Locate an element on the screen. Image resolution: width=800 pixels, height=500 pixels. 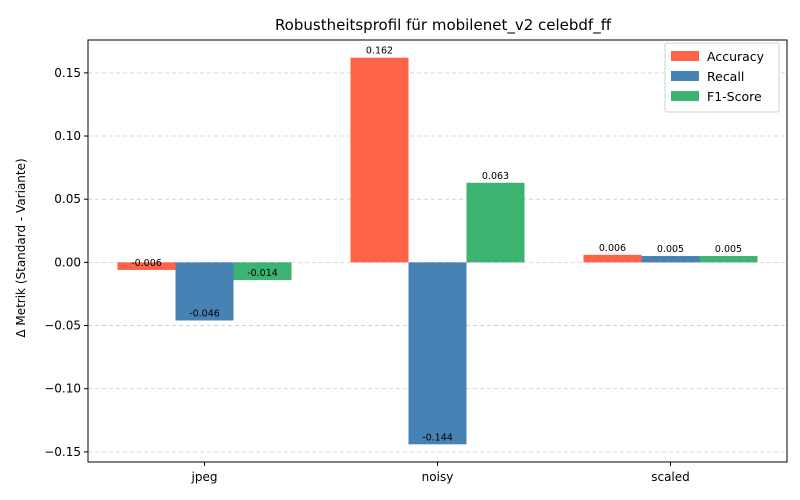
legend-label: Accuracy is located at coordinates (736, 56).